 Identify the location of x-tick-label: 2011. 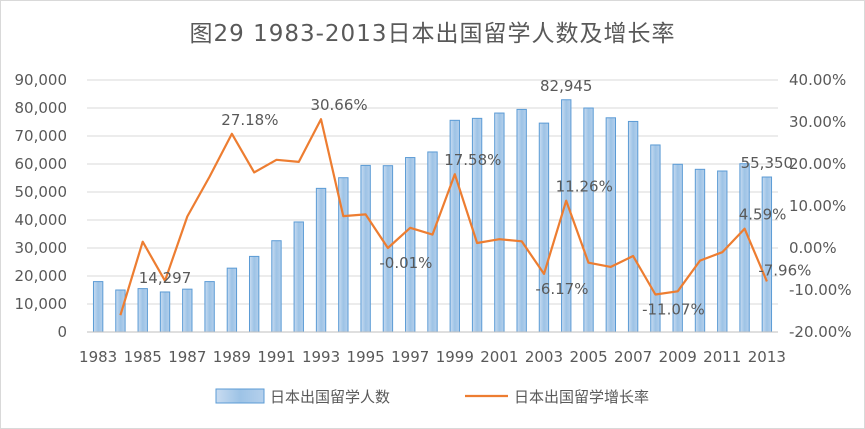
(722, 357).